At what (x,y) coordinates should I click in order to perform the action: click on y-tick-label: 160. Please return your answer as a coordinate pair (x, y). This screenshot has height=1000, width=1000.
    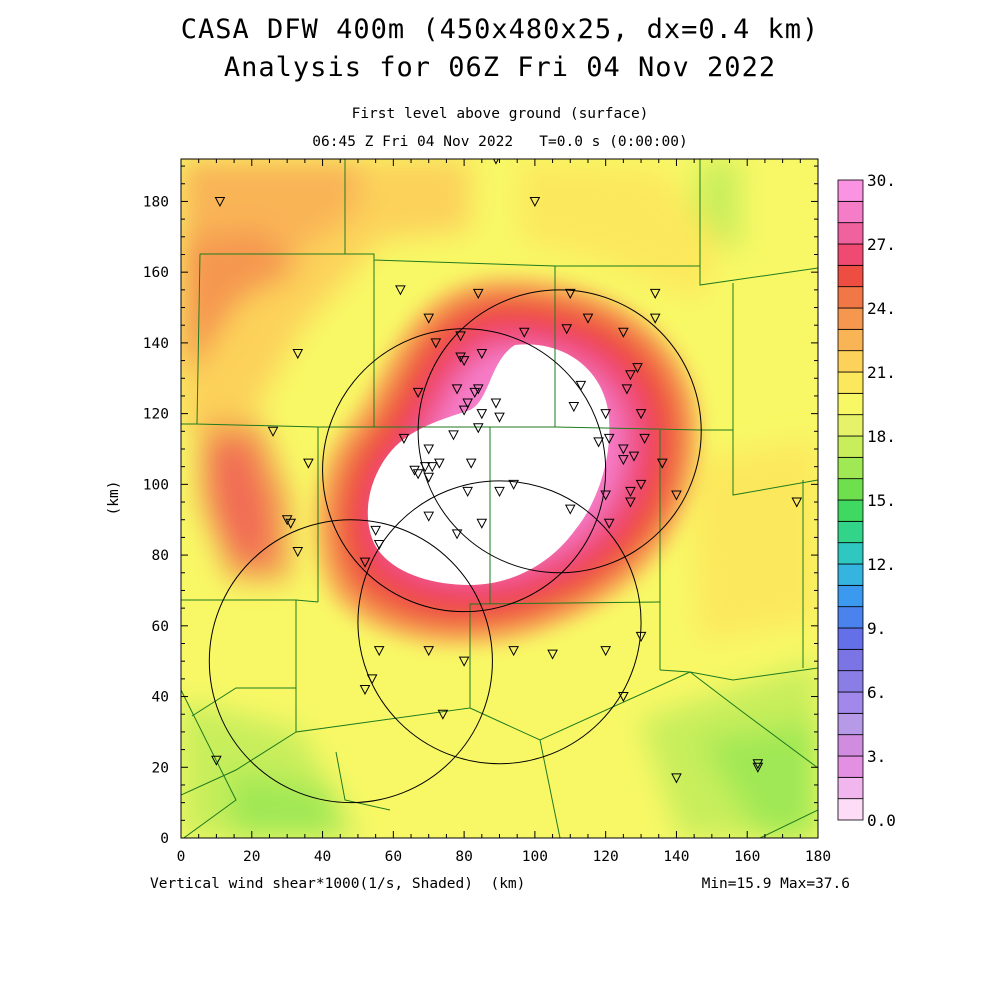
    Looking at the image, I should click on (156, 273).